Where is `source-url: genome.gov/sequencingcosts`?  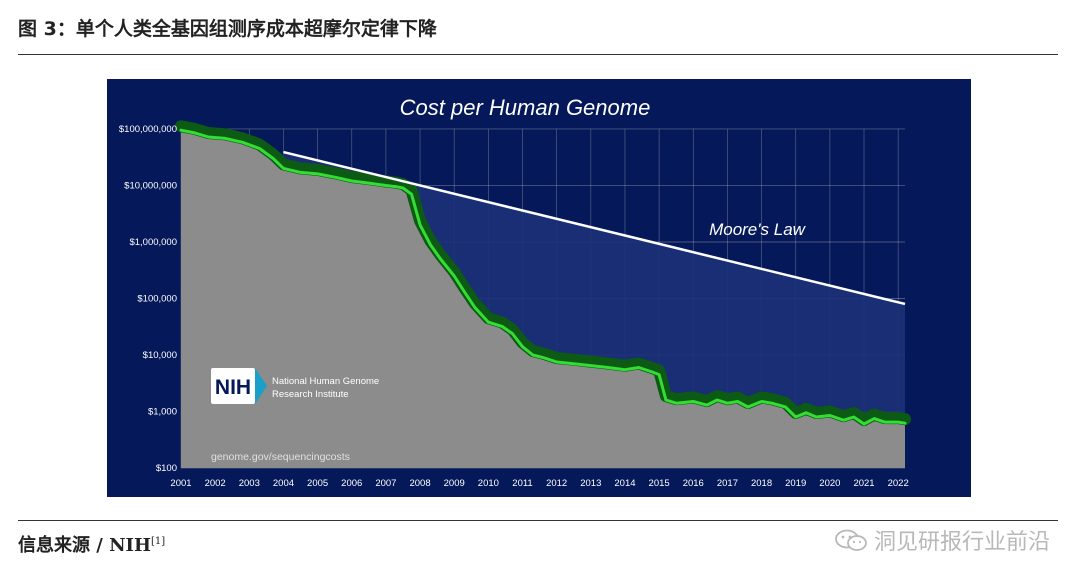 source-url: genome.gov/sequencingcosts is located at coordinates (280, 457).